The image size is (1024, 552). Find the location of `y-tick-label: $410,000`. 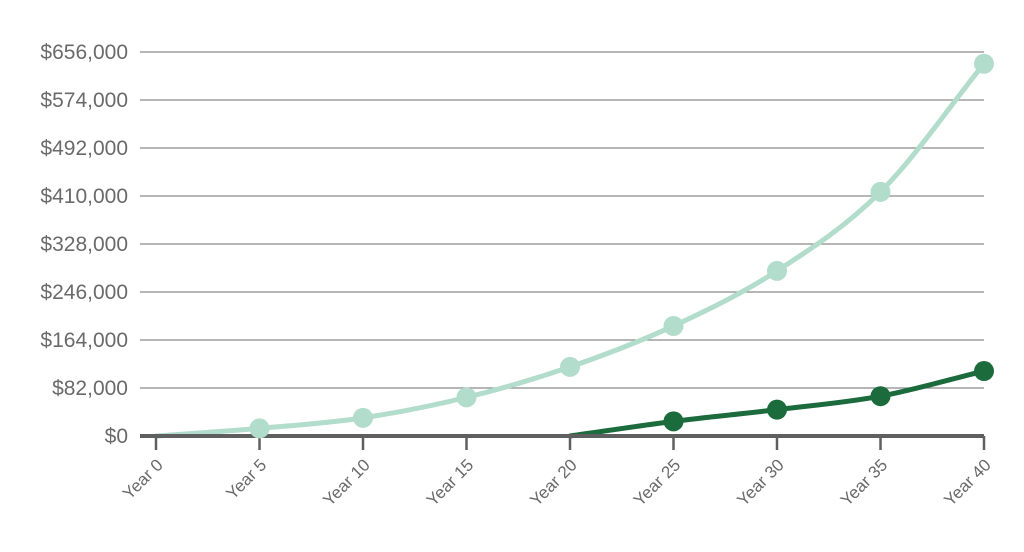

y-tick-label: $410,000 is located at coordinates (84, 196).